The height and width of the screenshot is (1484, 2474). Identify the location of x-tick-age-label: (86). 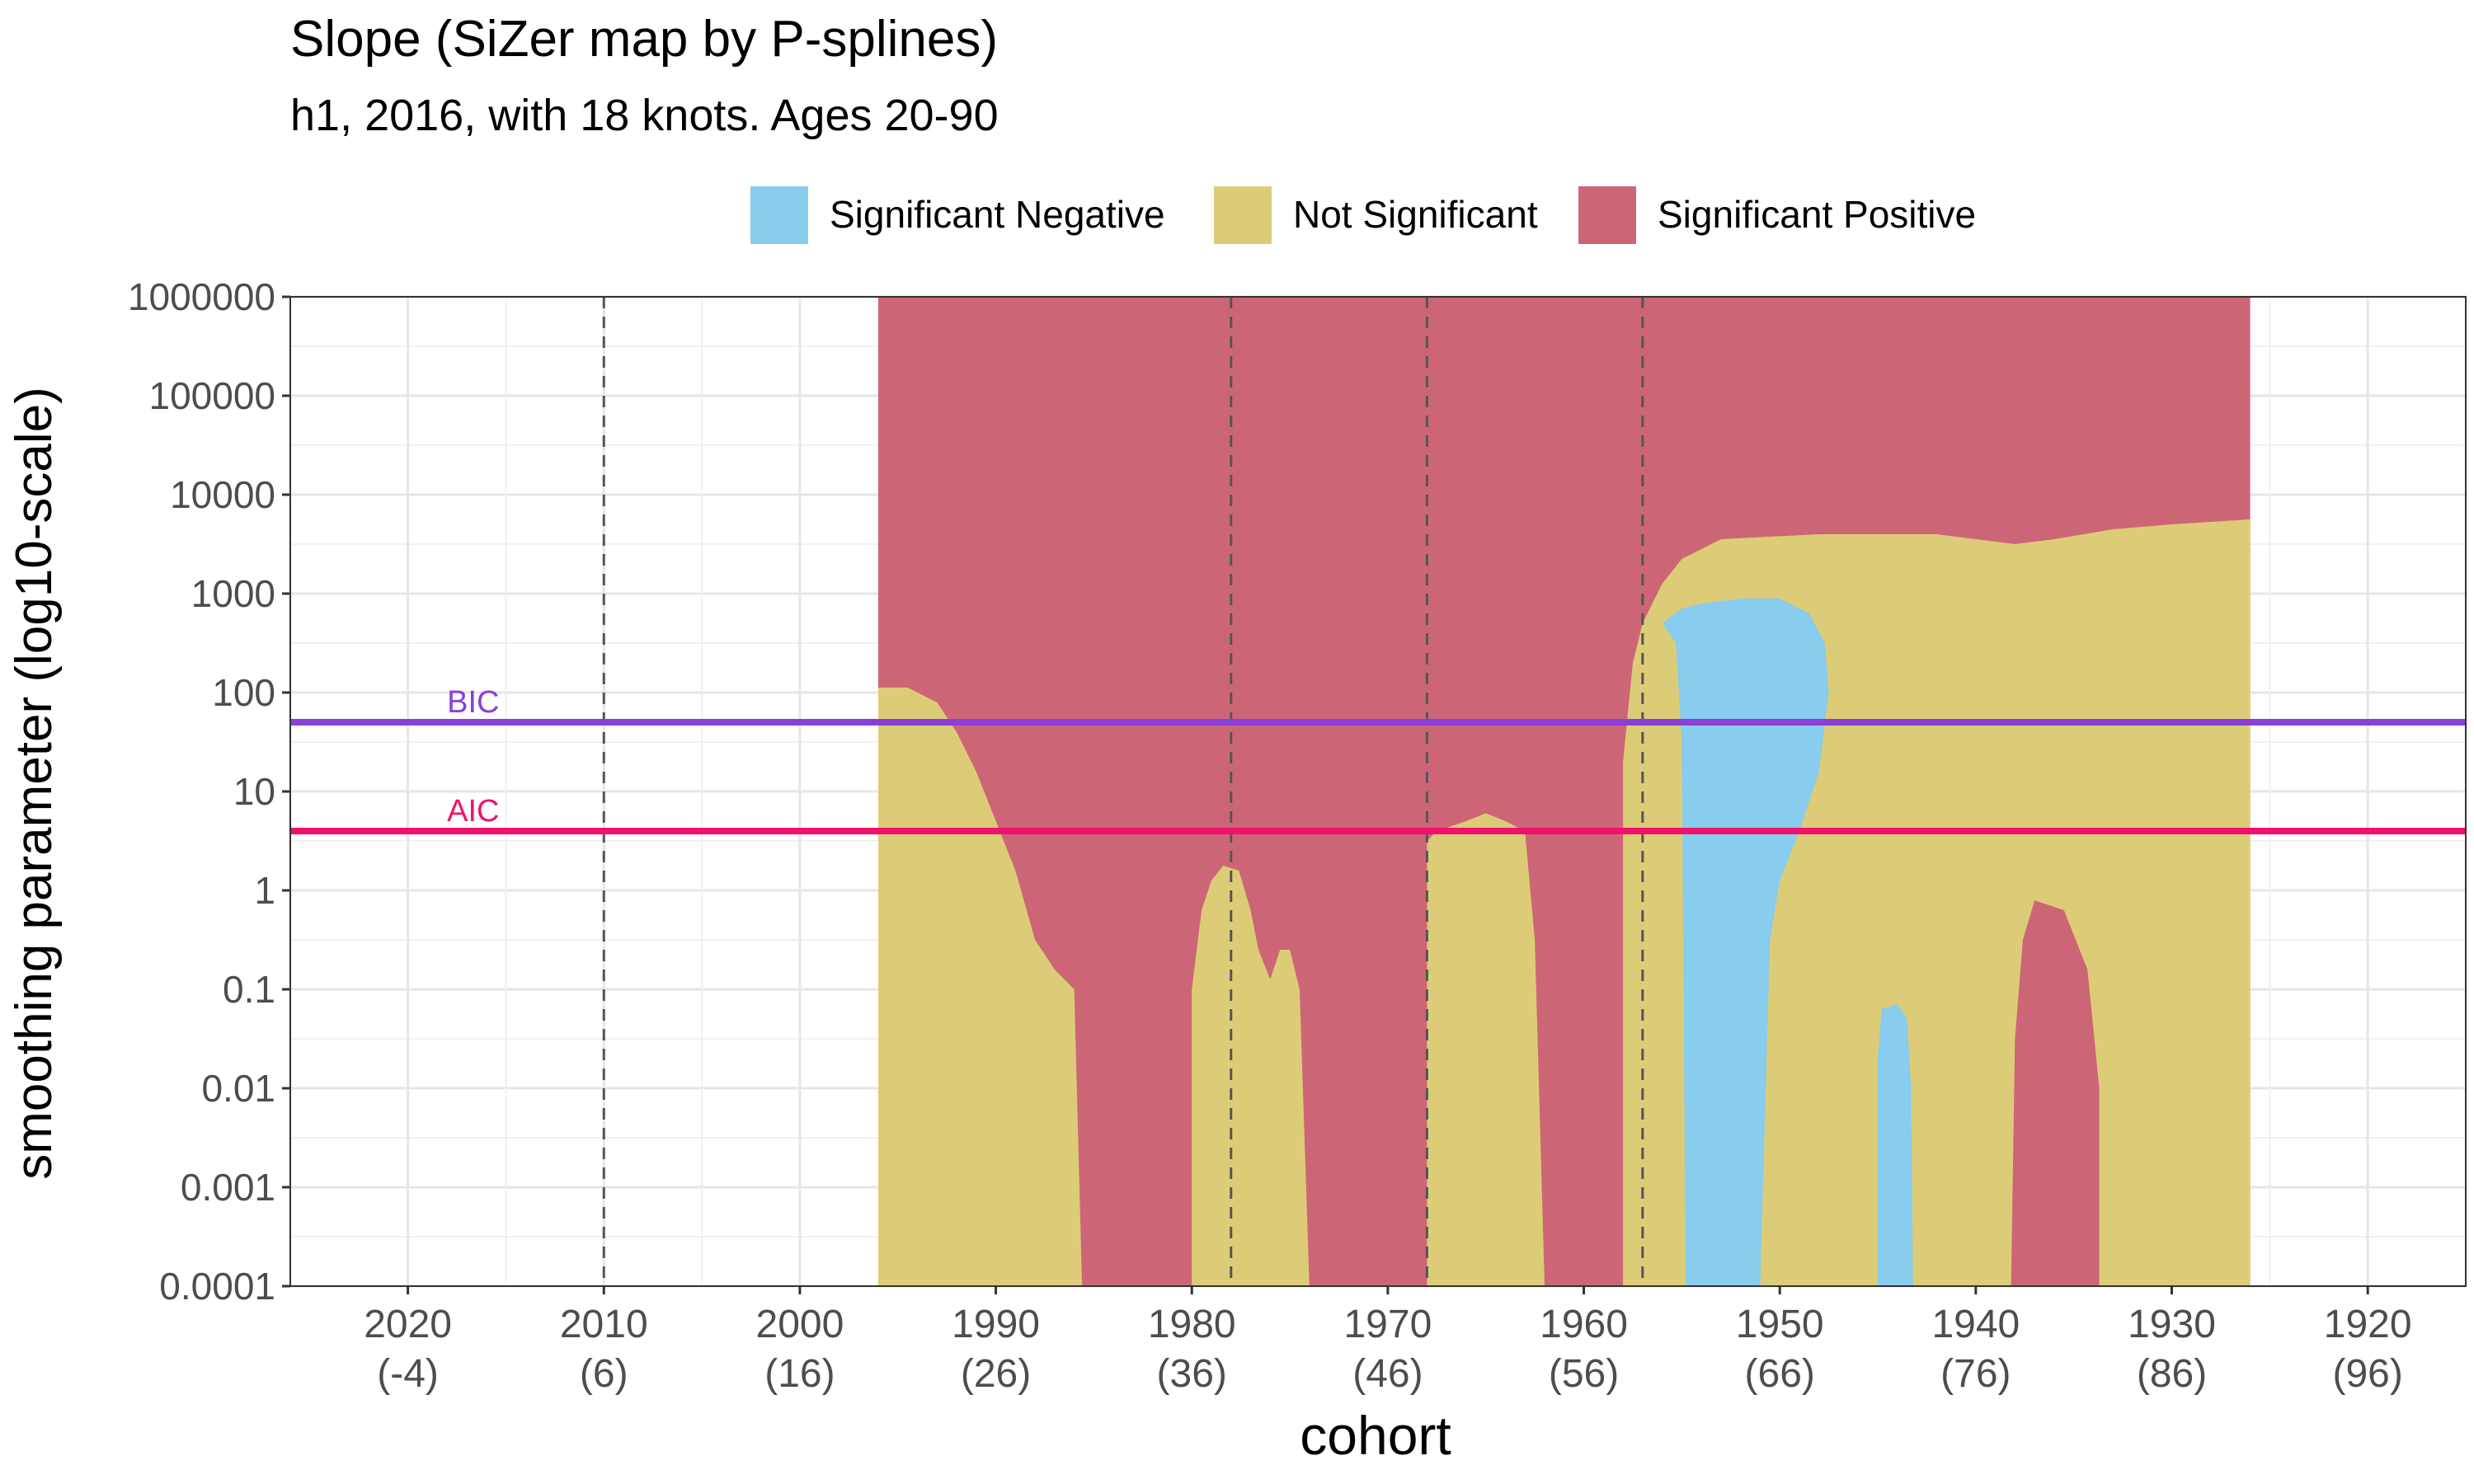
(2172, 1374).